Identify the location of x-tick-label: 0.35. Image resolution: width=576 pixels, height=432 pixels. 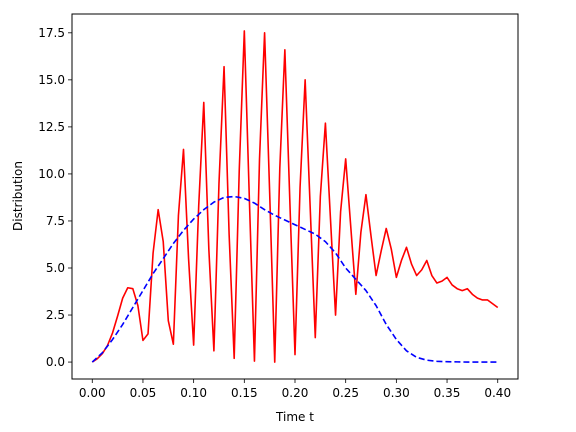
(447, 393).